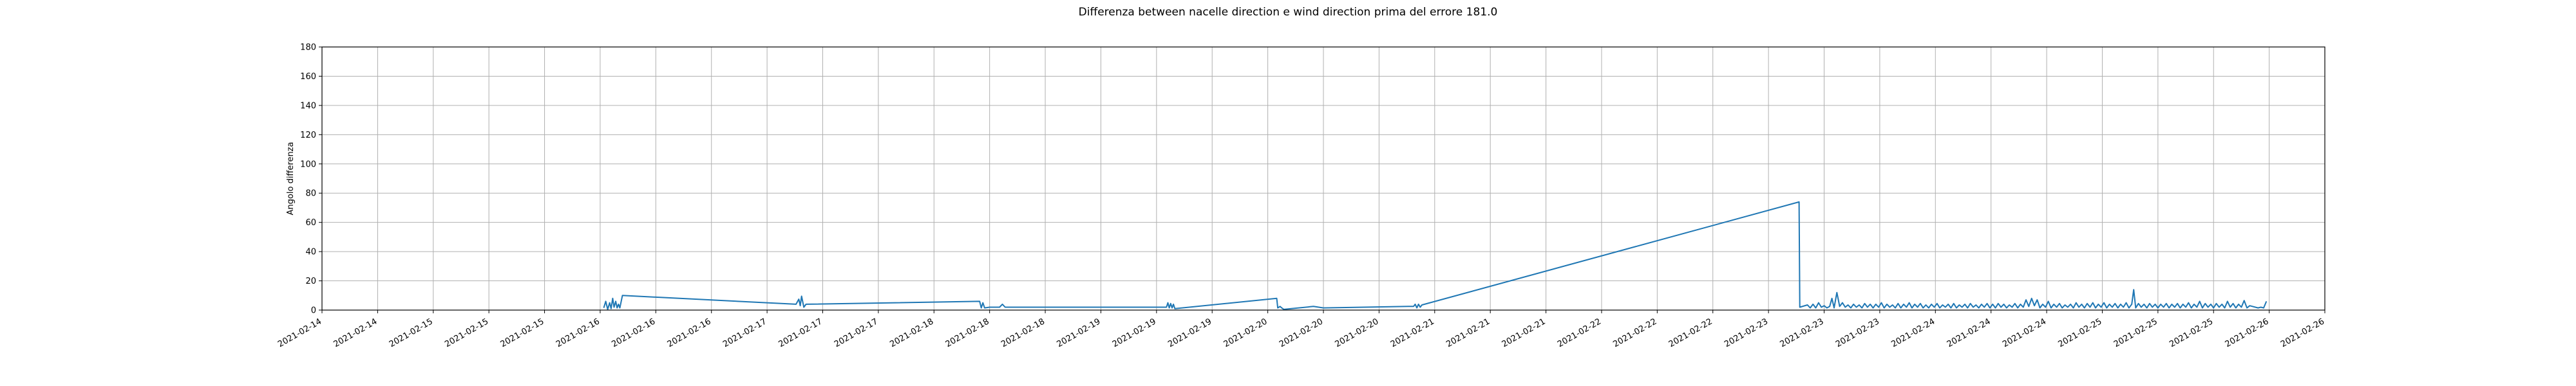 This screenshot has width=2576, height=386. What do you see at coordinates (308, 164) in the screenshot?
I see `y-tick-label: 100` at bounding box center [308, 164].